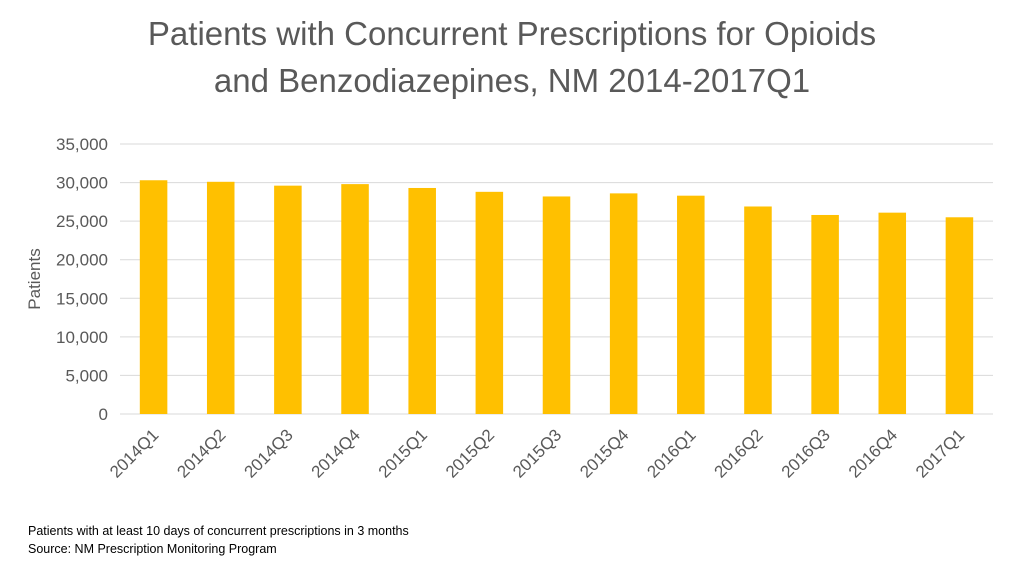 This screenshot has width=1024, height=576. I want to click on x-tick-label: 2016Q4, so click(873, 453).